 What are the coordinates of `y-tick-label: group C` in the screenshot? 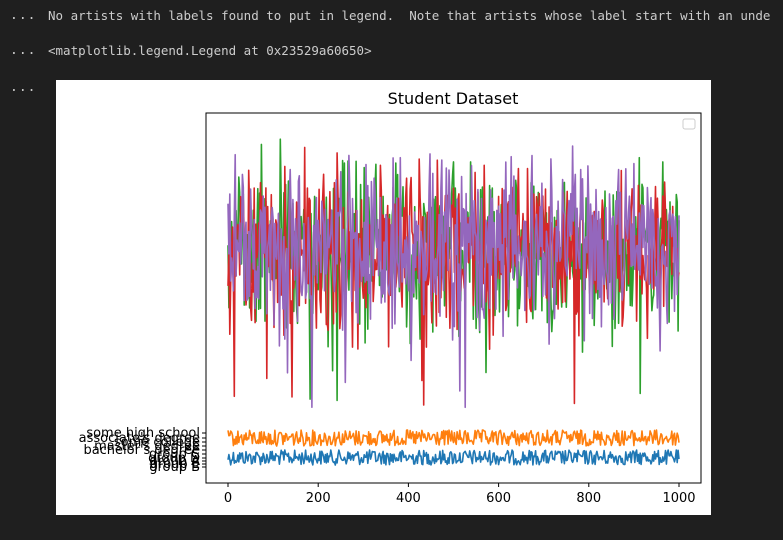 It's located at (174, 454).